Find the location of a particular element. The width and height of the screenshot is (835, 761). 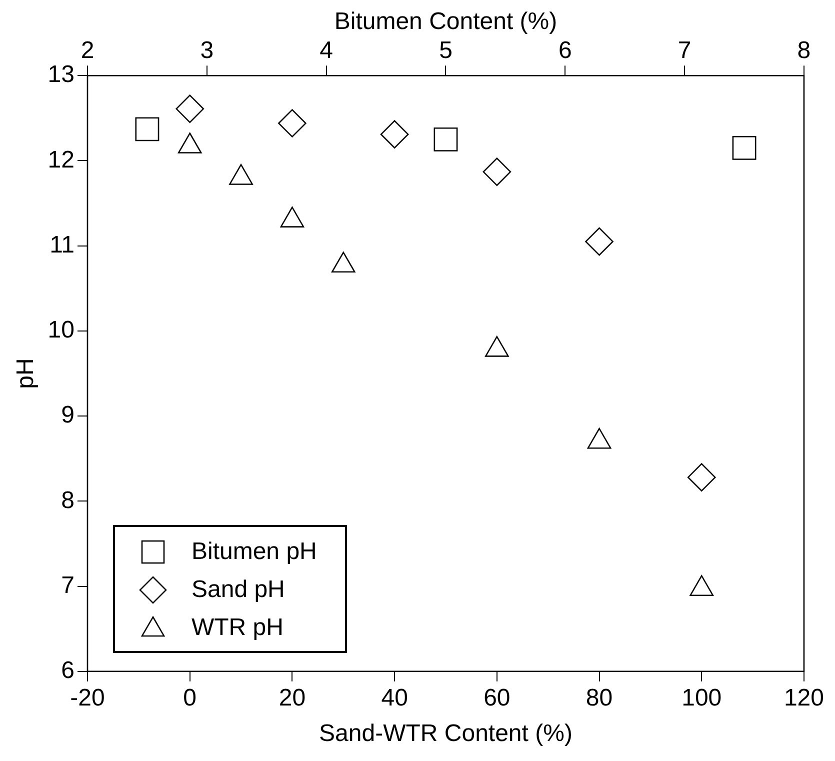

x2-axis-title: Bitumen Content (%) is located at coordinates (446, 22).